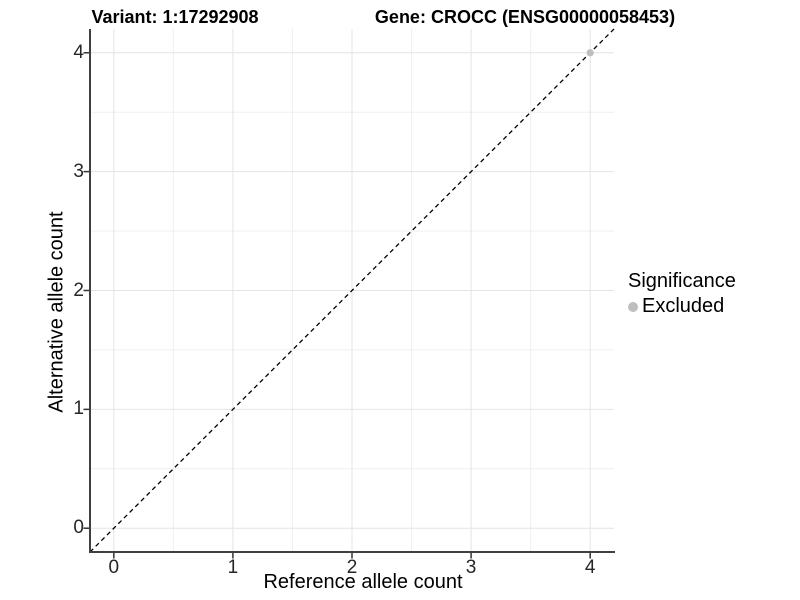  What do you see at coordinates (56, 312) in the screenshot?
I see `y-axis-title: Alternative allele count` at bounding box center [56, 312].